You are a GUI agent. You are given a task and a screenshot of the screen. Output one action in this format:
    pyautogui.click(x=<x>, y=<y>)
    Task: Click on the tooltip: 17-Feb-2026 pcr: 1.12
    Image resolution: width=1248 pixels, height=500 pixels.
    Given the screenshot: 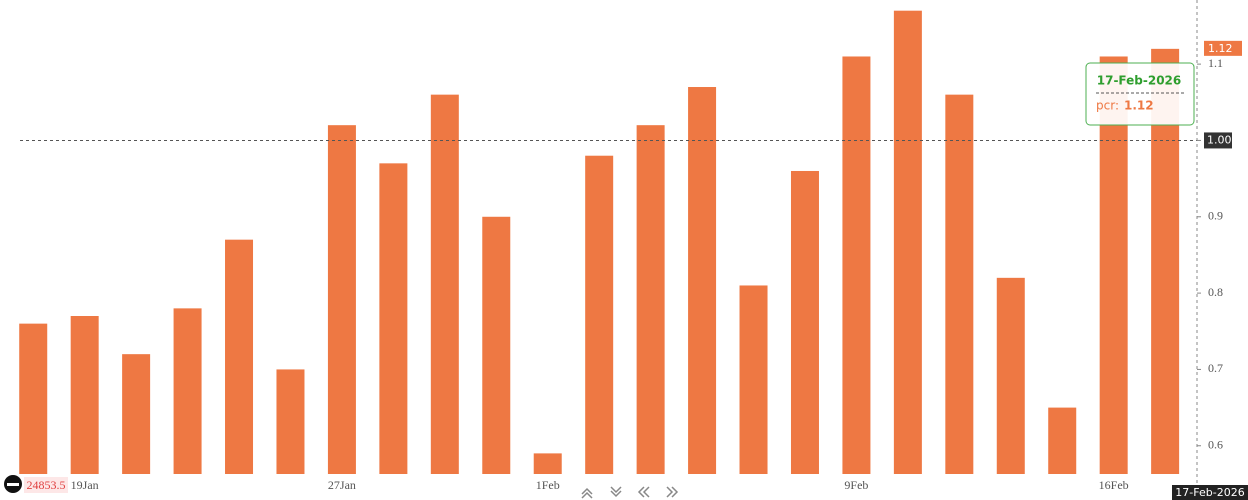 What is the action you would take?
    pyautogui.click(x=1140, y=94)
    